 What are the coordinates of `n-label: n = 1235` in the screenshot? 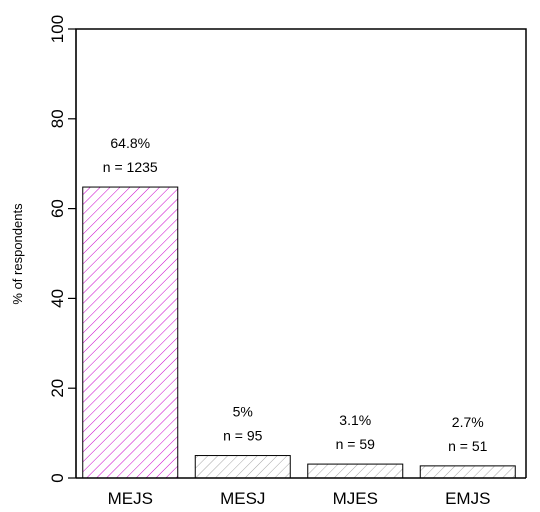 It's located at (130, 167).